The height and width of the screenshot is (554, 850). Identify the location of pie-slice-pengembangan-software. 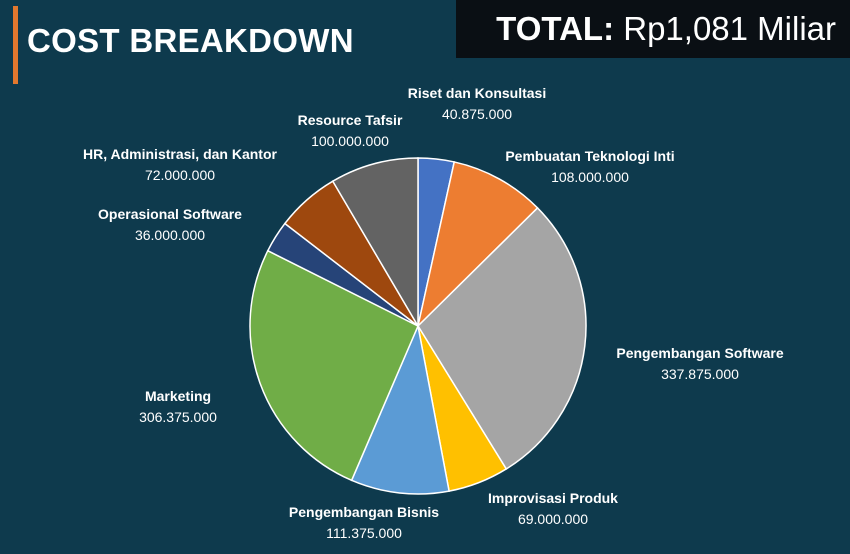
(502, 338).